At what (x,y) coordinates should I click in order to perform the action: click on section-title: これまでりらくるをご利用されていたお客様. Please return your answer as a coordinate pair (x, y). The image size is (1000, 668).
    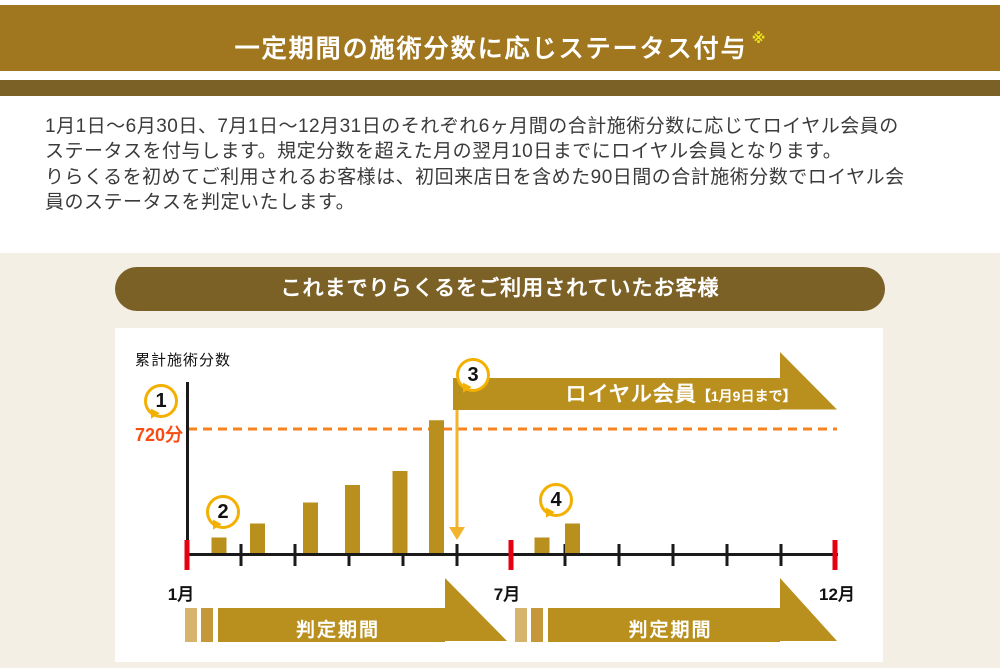
    Looking at the image, I should click on (500, 288).